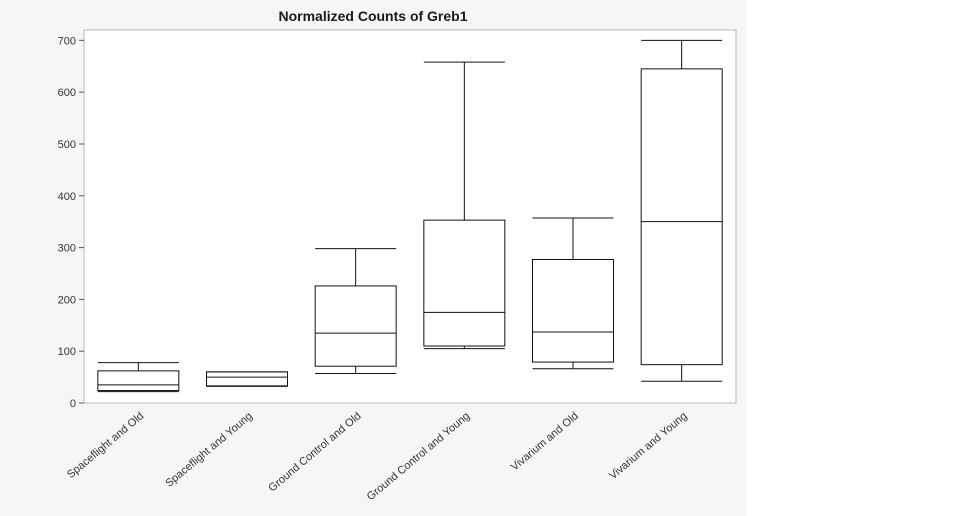  What do you see at coordinates (314, 452) in the screenshot?
I see `x-tick-label: Ground Control and Old` at bounding box center [314, 452].